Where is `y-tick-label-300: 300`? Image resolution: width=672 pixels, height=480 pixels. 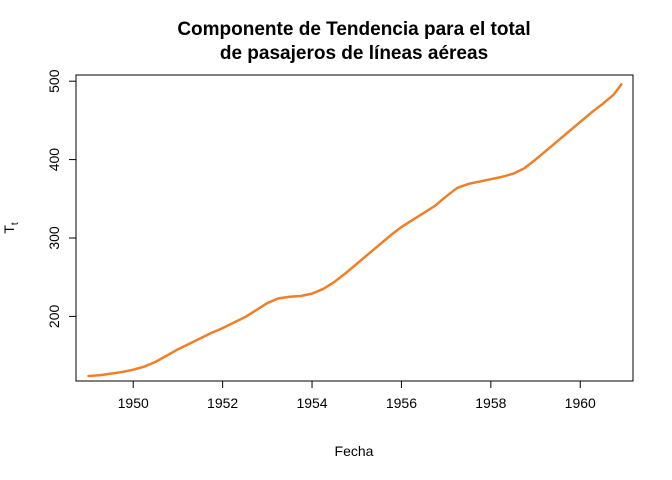
y-tick-label-300: 300 is located at coordinates (54, 238).